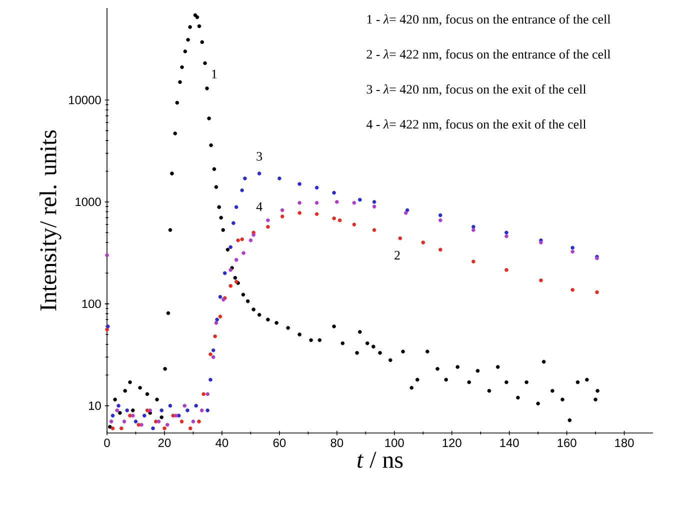  I want to click on x-tick-label: 40, so click(222, 443).